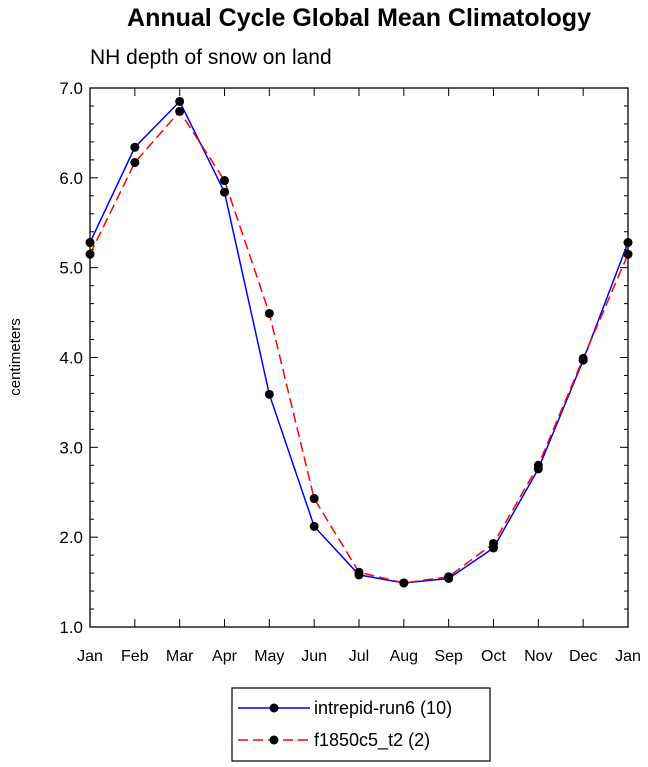 Image resolution: width=648 pixels, height=767 pixels. What do you see at coordinates (383, 708) in the screenshot?
I see `legend-label-0: intrepid-run6 (10)` at bounding box center [383, 708].